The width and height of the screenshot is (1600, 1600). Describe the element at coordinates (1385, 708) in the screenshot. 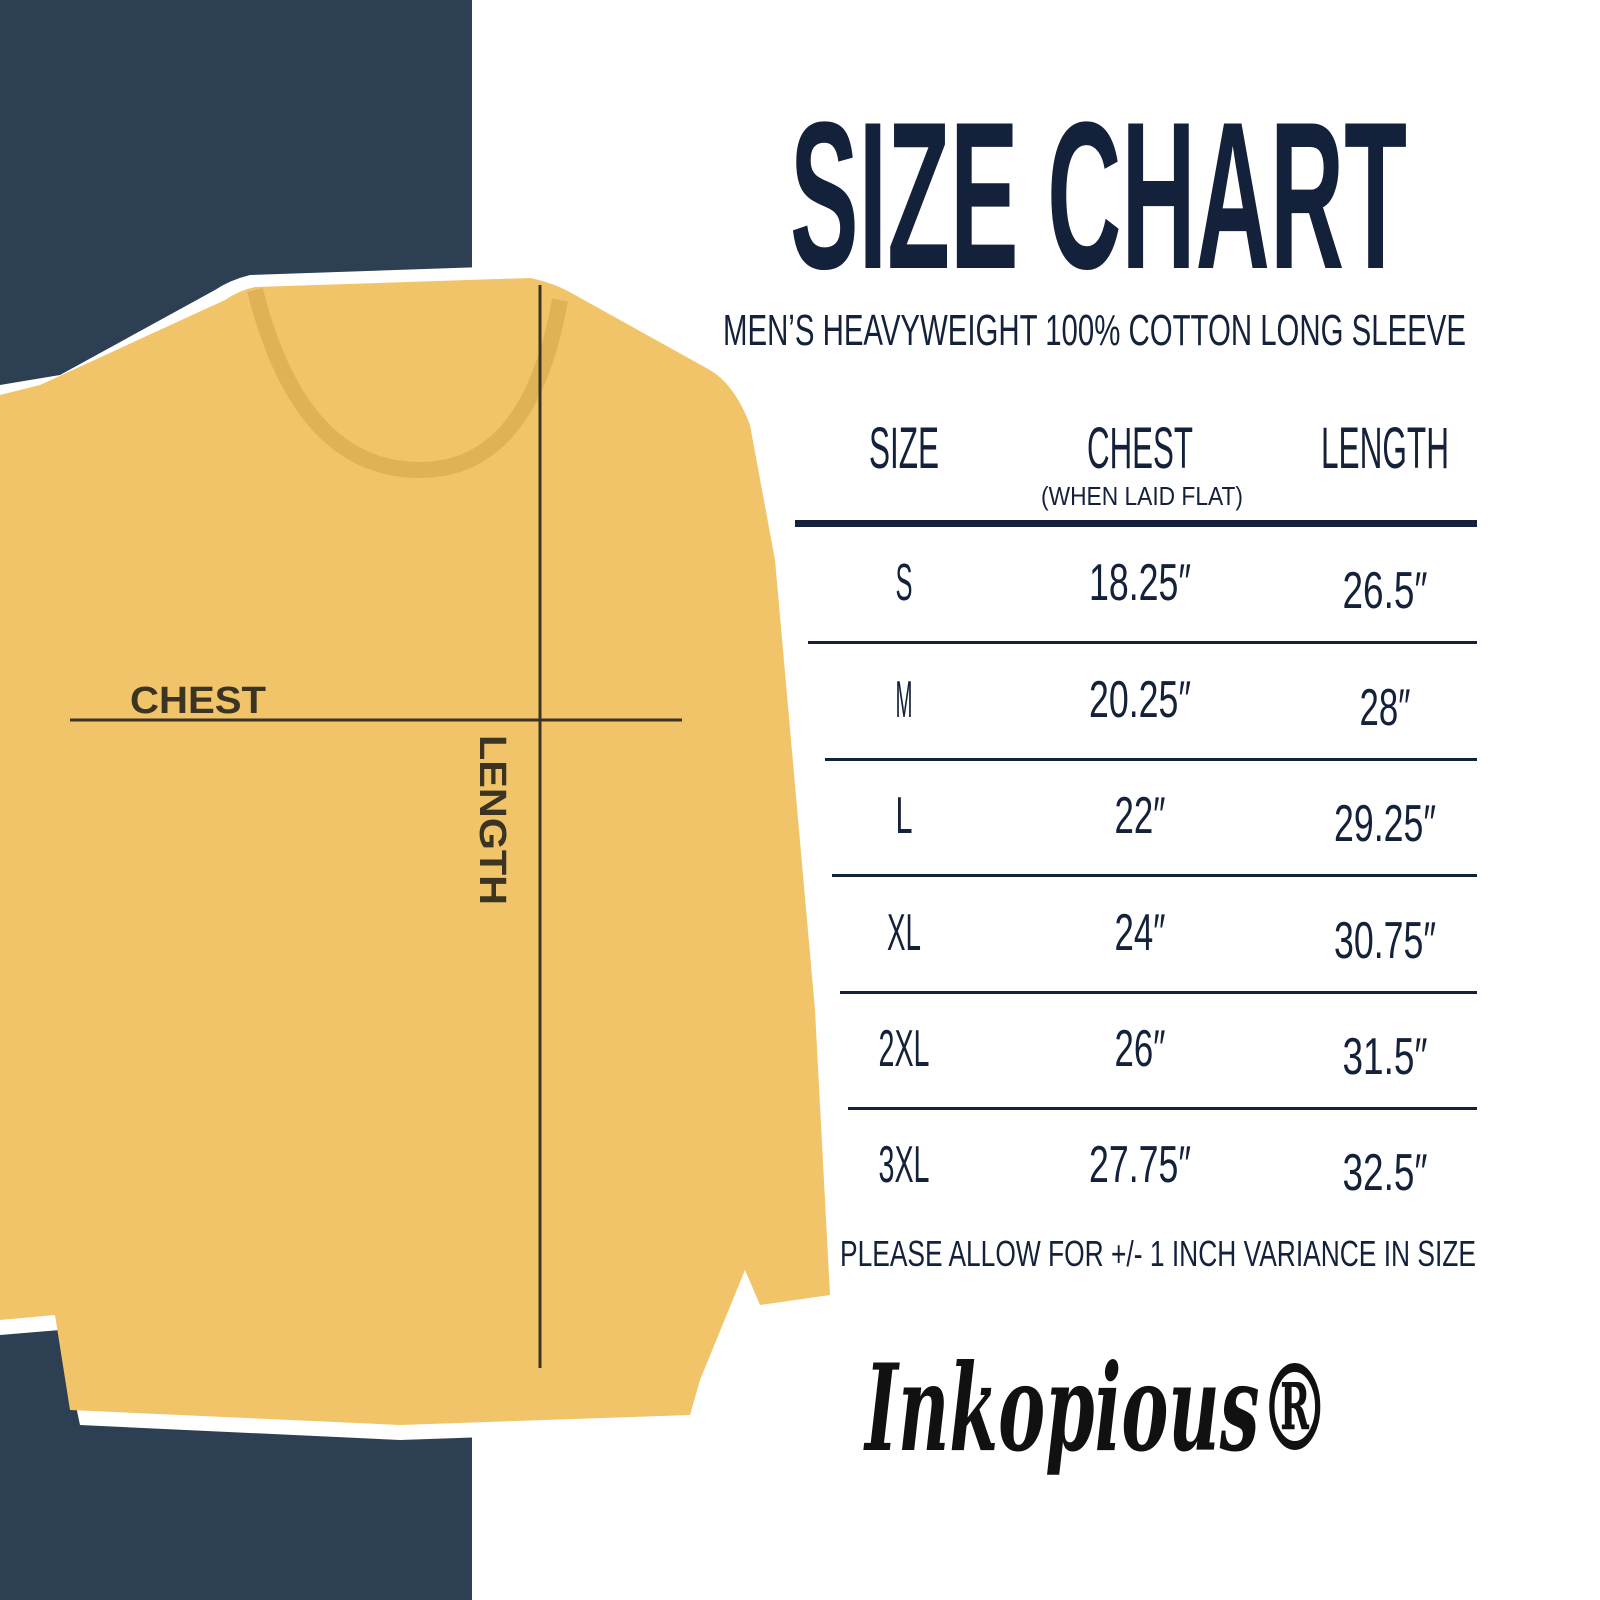

I see `cell-length: 28″` at that location.